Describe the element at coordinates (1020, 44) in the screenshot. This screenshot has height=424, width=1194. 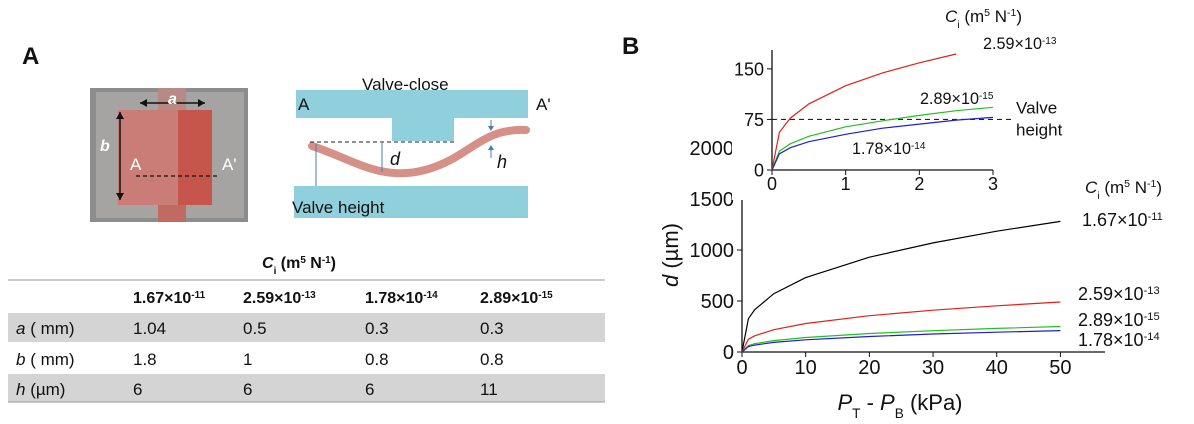
I see `series-label: 2.59×10⁻¹³` at that location.